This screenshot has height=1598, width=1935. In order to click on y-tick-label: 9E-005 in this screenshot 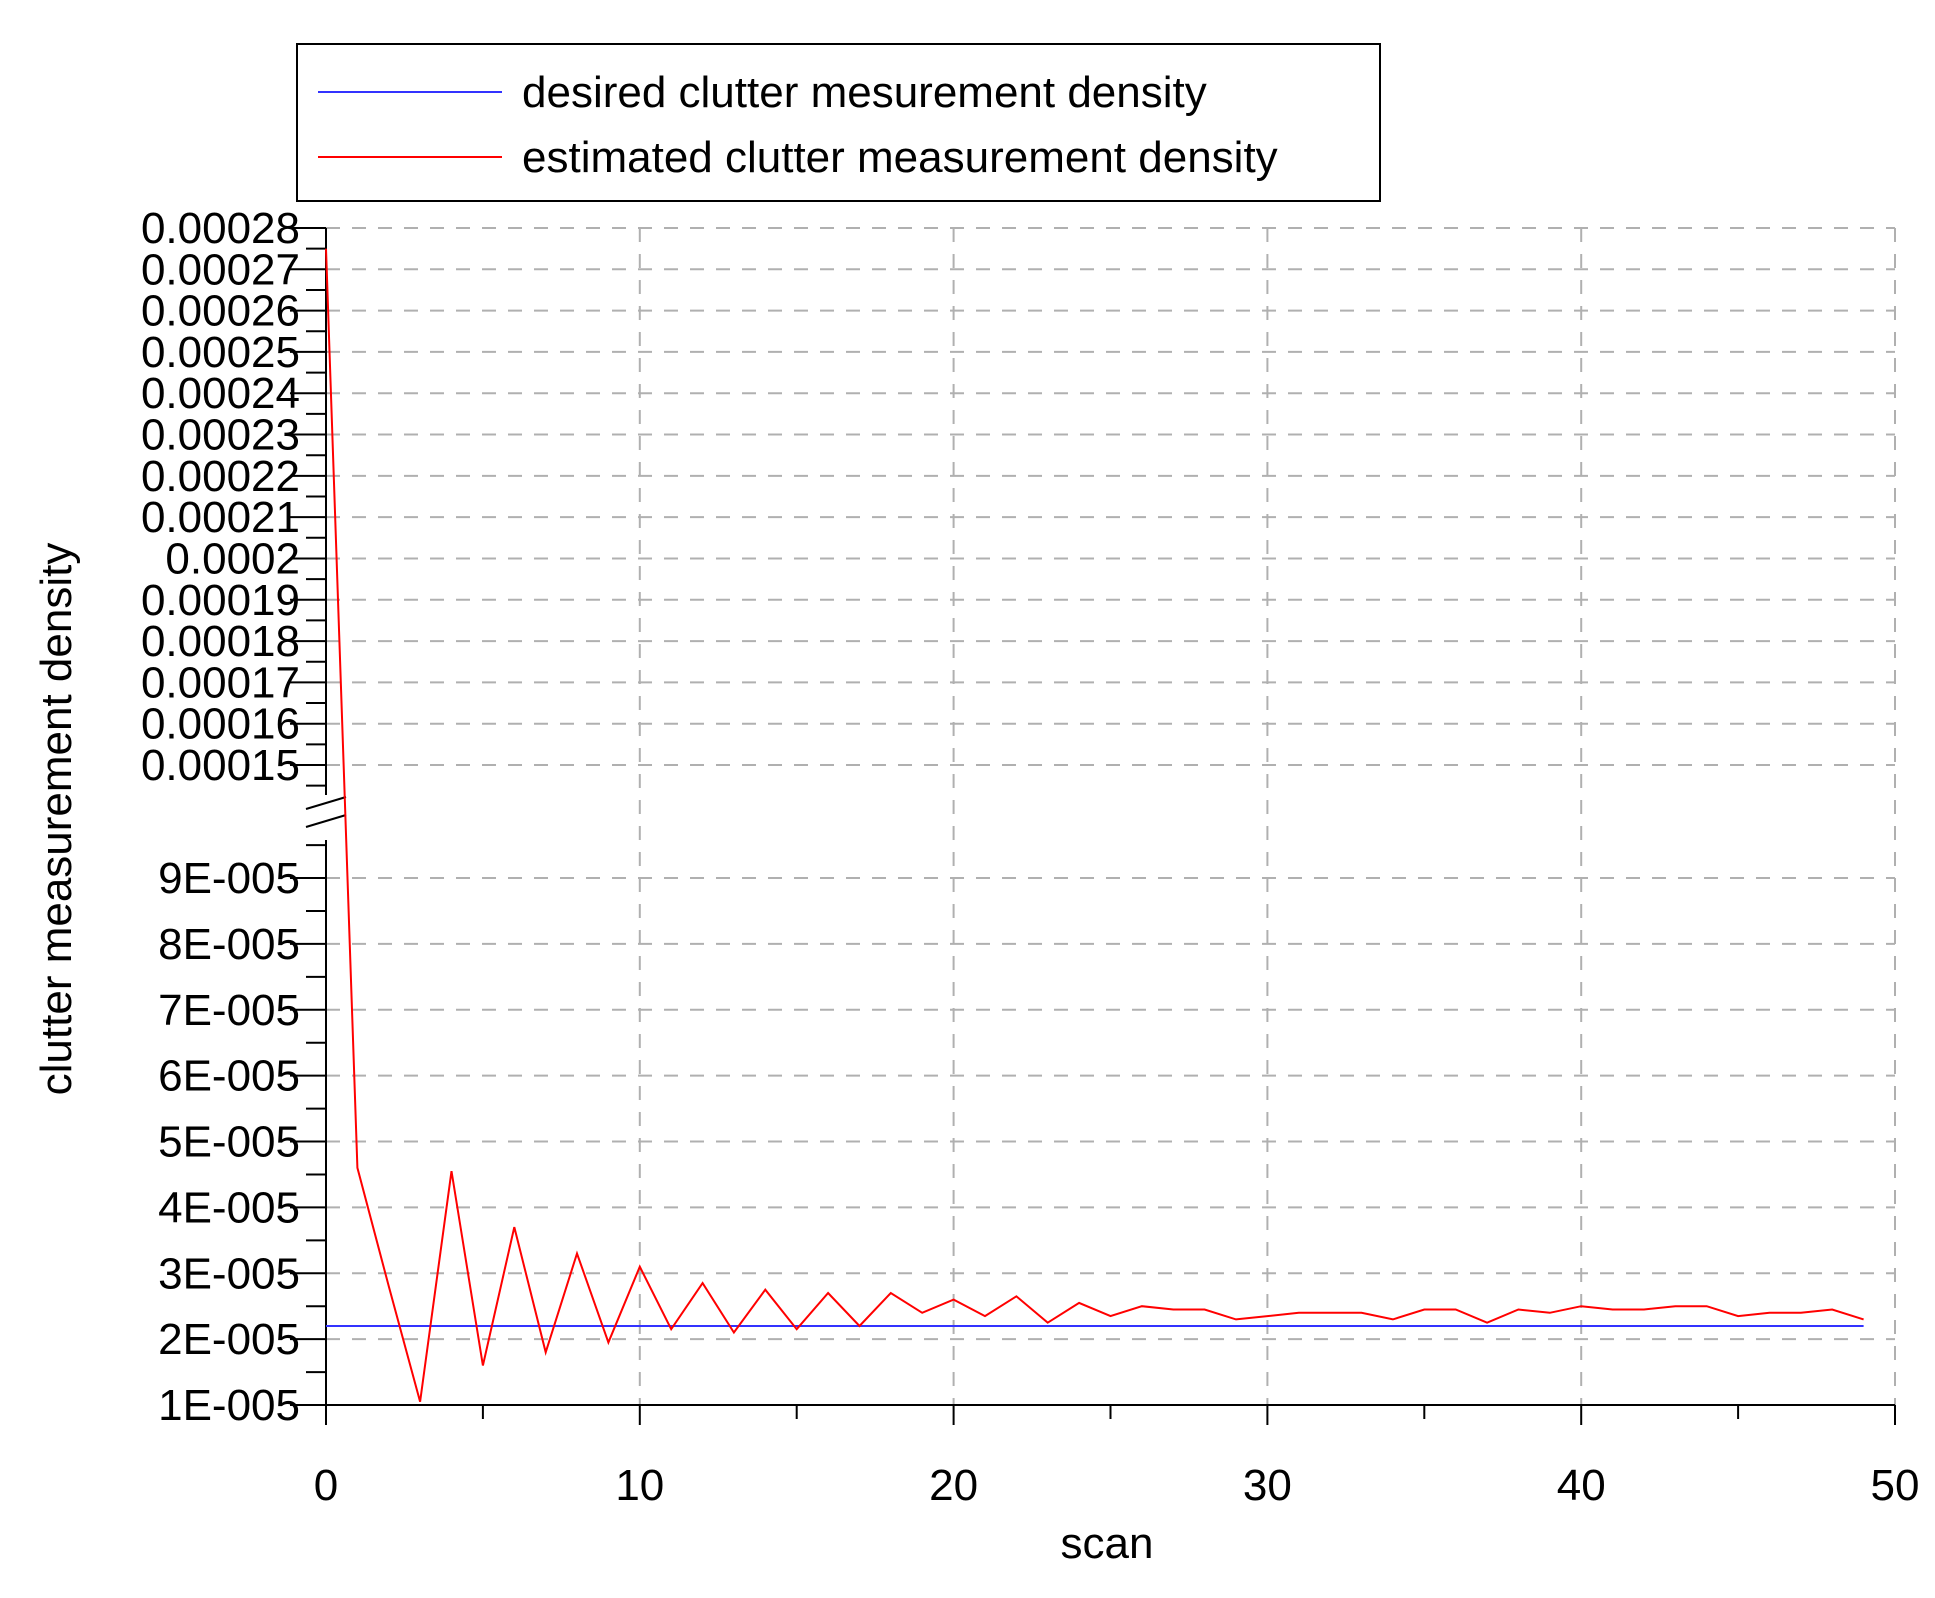, I will do `click(229, 878)`.